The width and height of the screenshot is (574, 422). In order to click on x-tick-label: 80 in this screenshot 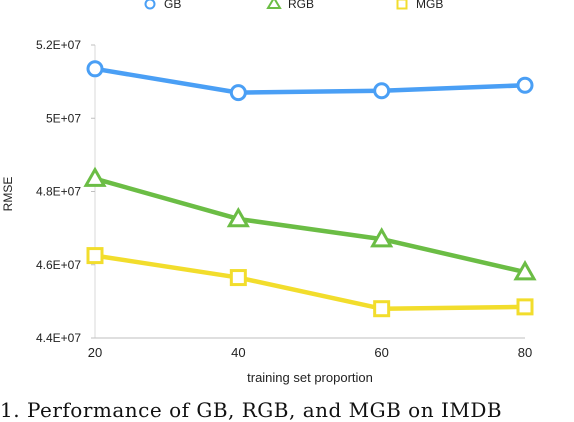, I will do `click(525, 352)`.